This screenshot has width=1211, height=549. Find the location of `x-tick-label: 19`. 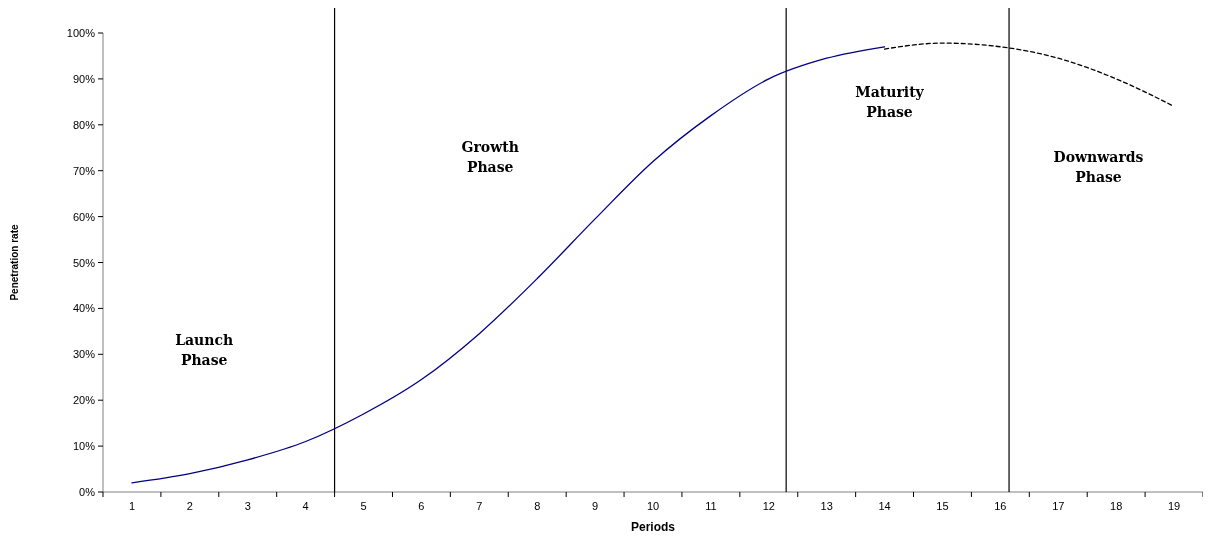

x-tick-label: 19 is located at coordinates (1174, 506).